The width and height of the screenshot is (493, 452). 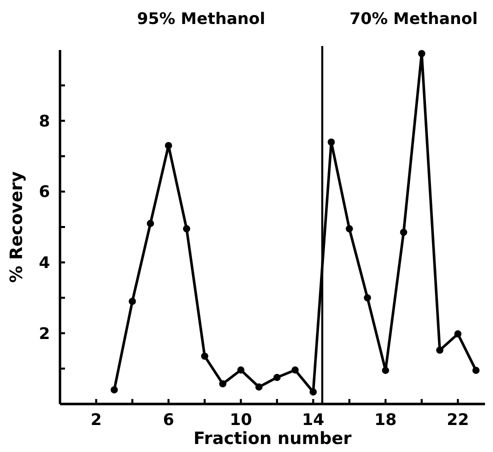 I want to click on y-tick-label: 2, so click(x=44, y=333).